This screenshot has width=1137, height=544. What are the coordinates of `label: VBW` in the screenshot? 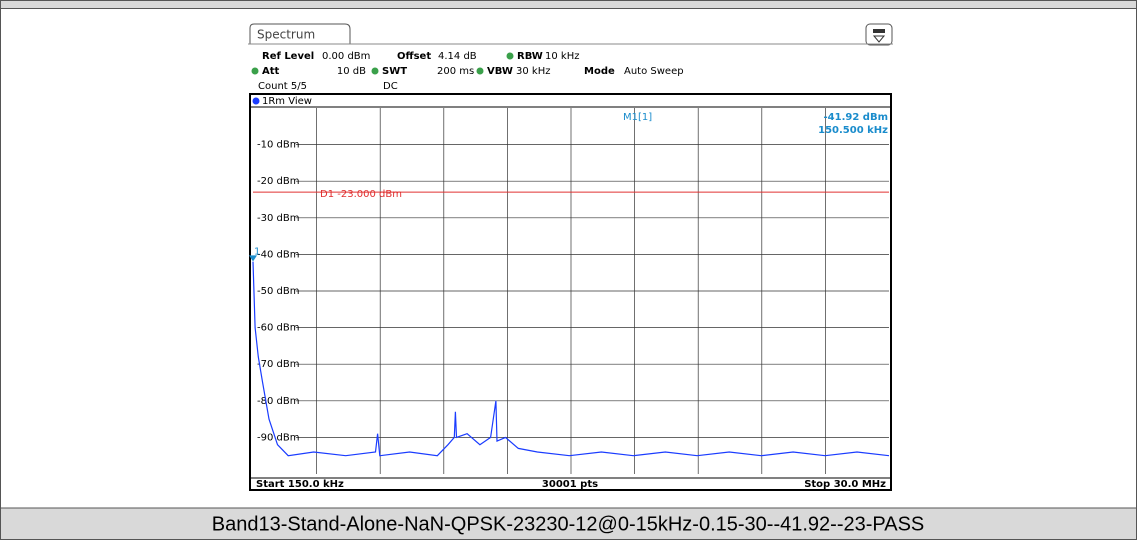 It's located at (500, 71).